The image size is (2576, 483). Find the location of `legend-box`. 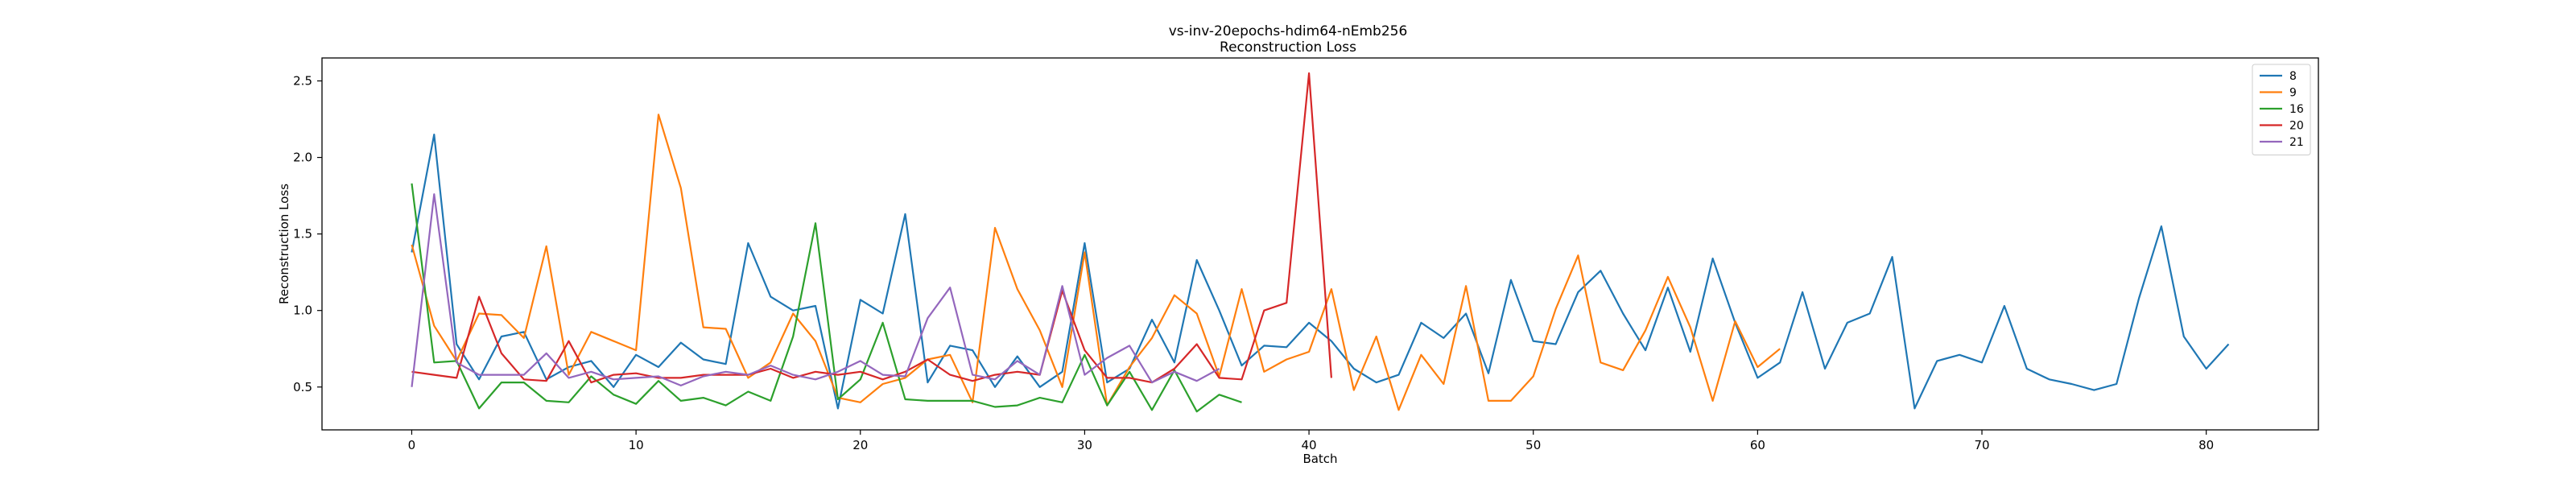

legend-box is located at coordinates (2281, 109).